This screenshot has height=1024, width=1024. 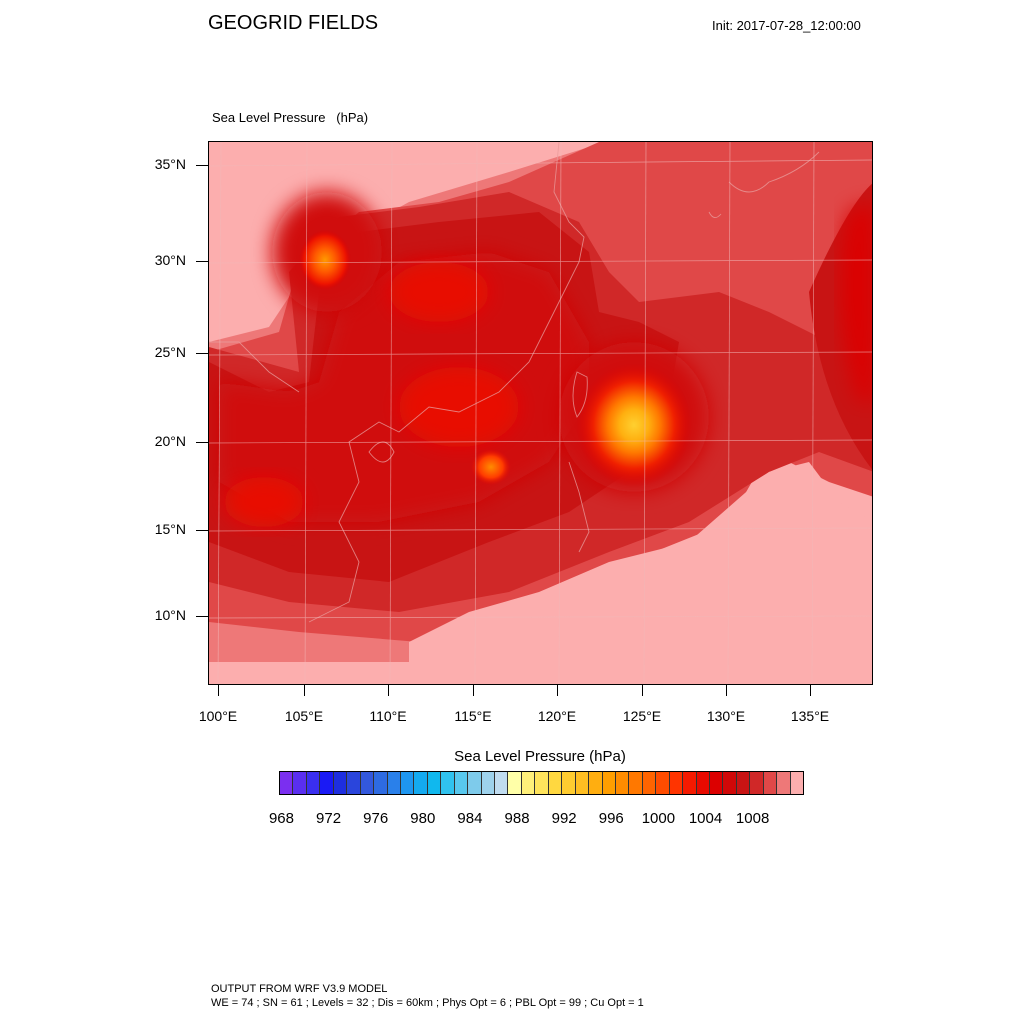 What do you see at coordinates (376, 818) in the screenshot?
I see `colorbar-label: 976` at bounding box center [376, 818].